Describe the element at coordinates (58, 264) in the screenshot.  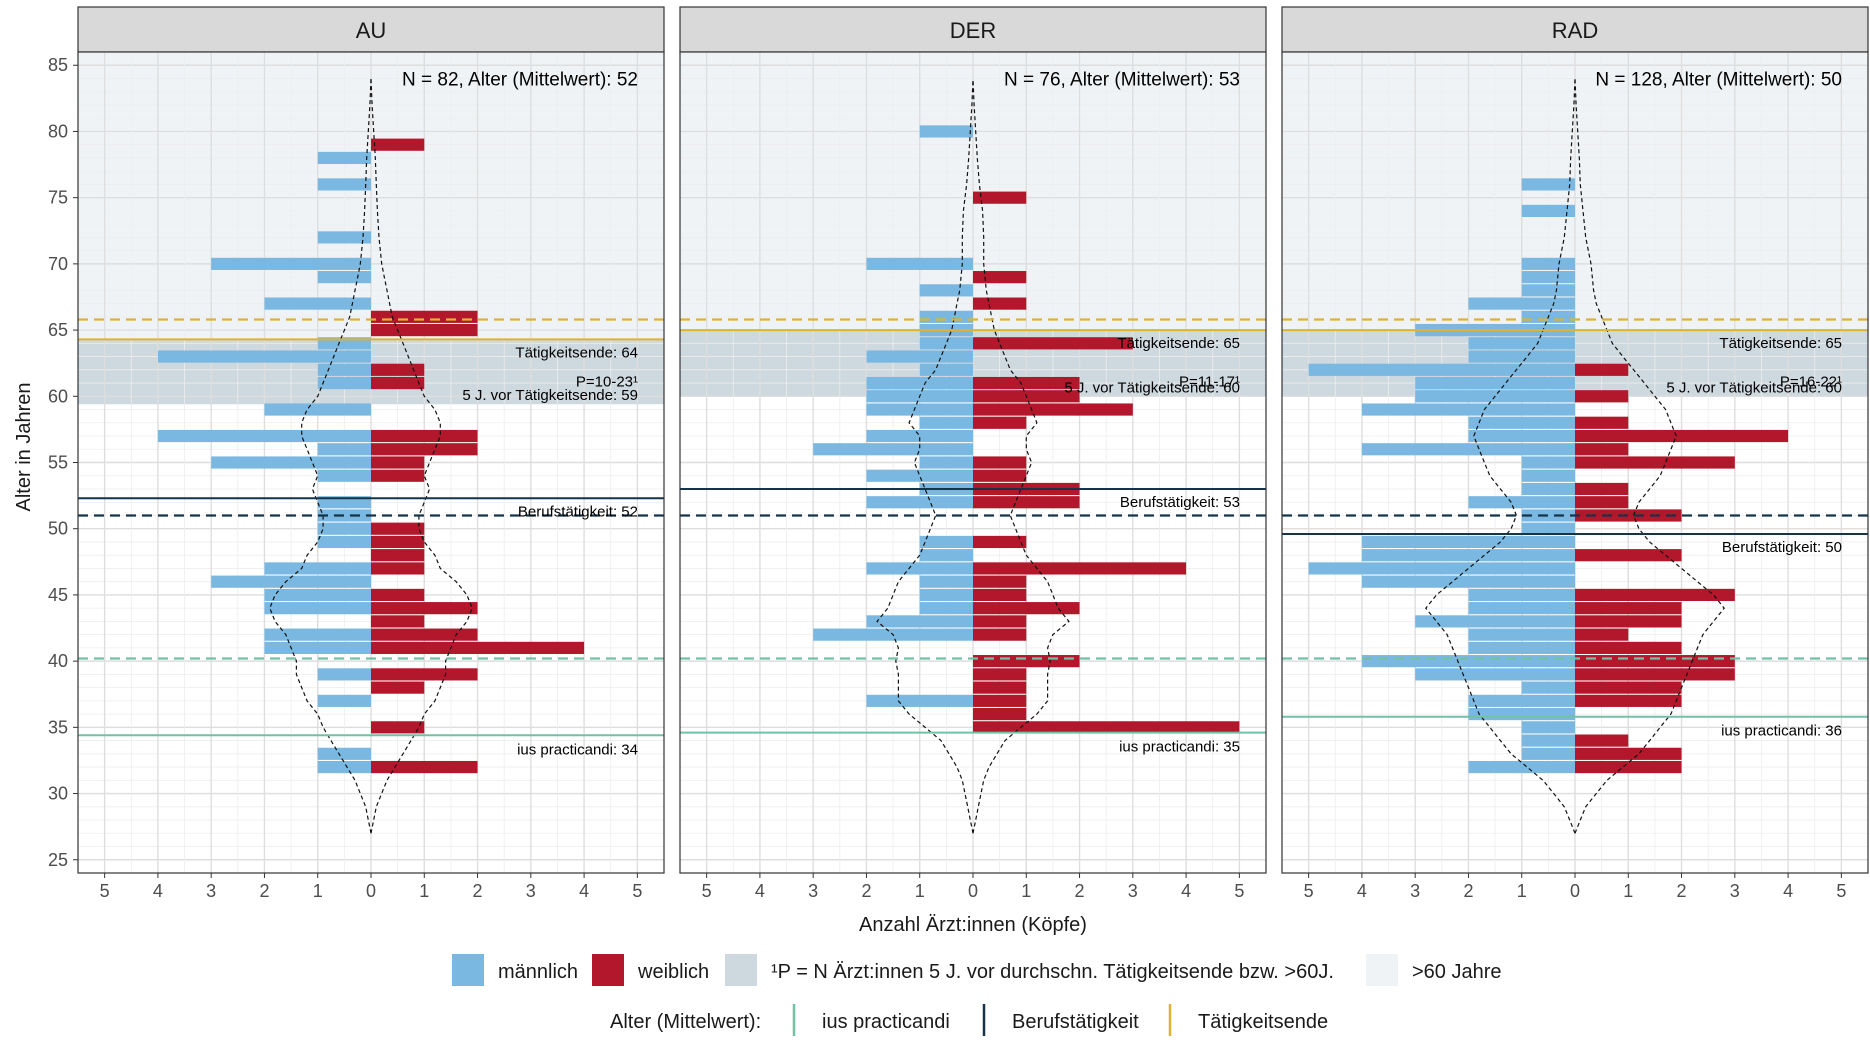
I see `y-tick-label: 70` at that location.